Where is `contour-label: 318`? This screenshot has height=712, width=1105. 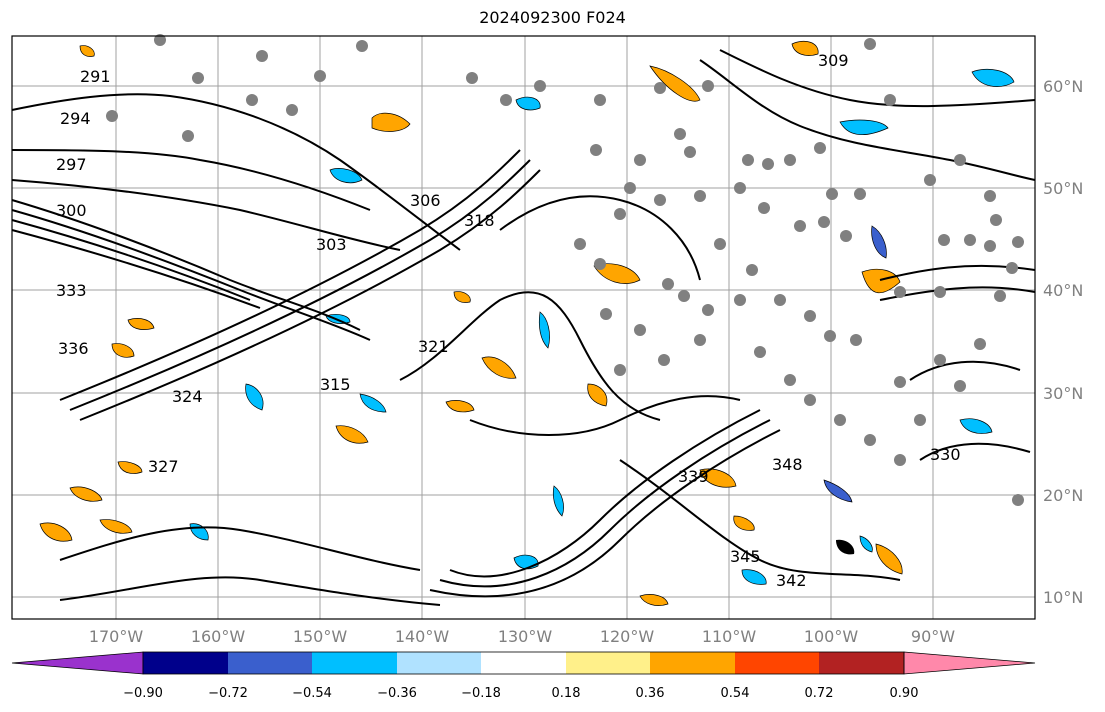
contour-label: 318 is located at coordinates (479, 220).